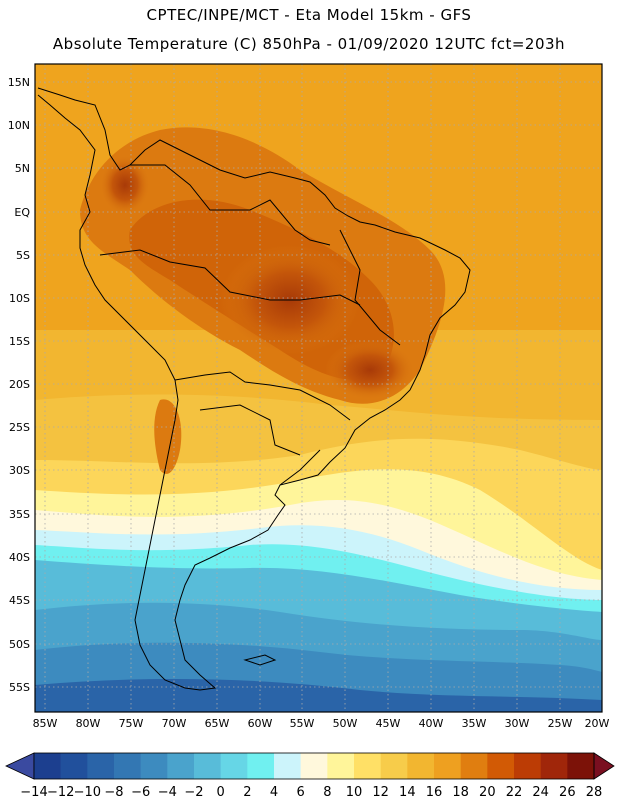 The height and width of the screenshot is (800, 618). What do you see at coordinates (60, 792) in the screenshot?
I see `colorbar-label: −12` at bounding box center [60, 792].